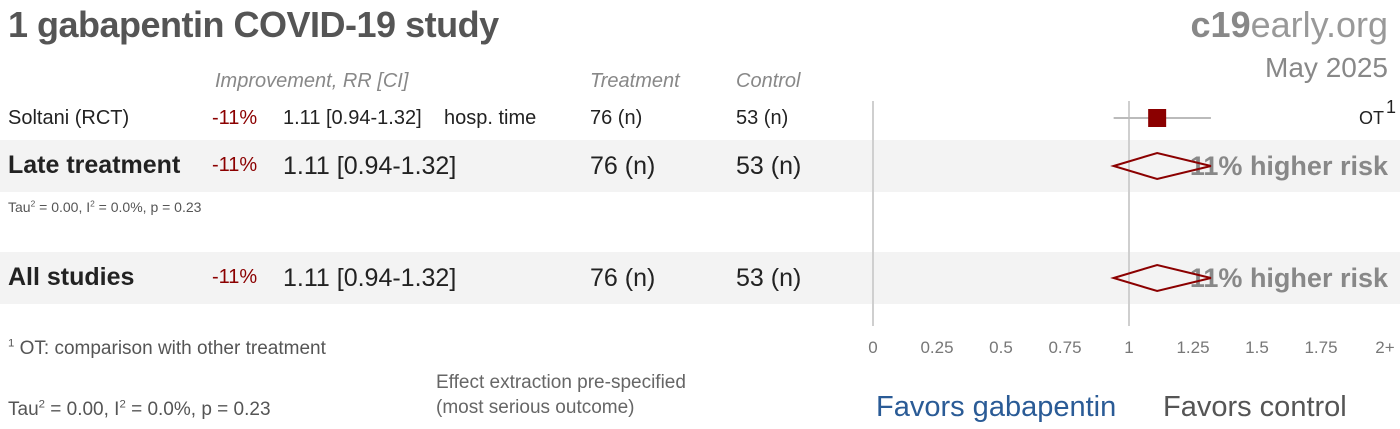 Image resolution: width=1400 pixels, height=429 pixels. What do you see at coordinates (1289, 278) in the screenshot?
I see `all-studies-summary-label: 11% higher risk` at bounding box center [1289, 278].